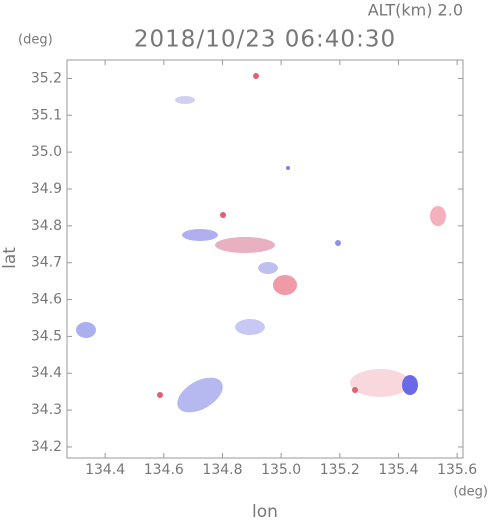 This screenshot has width=491, height=521. Describe the element at coordinates (46, 263) in the screenshot. I see `y-tick-label: 34.7` at that location.